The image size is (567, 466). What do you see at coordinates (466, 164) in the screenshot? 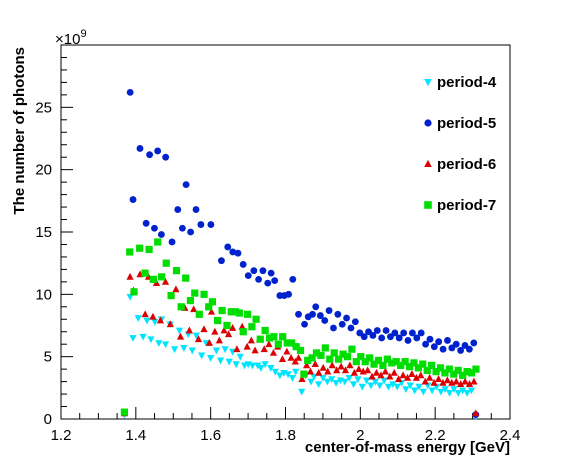
I see `legend-label: period-6` at bounding box center [466, 164].